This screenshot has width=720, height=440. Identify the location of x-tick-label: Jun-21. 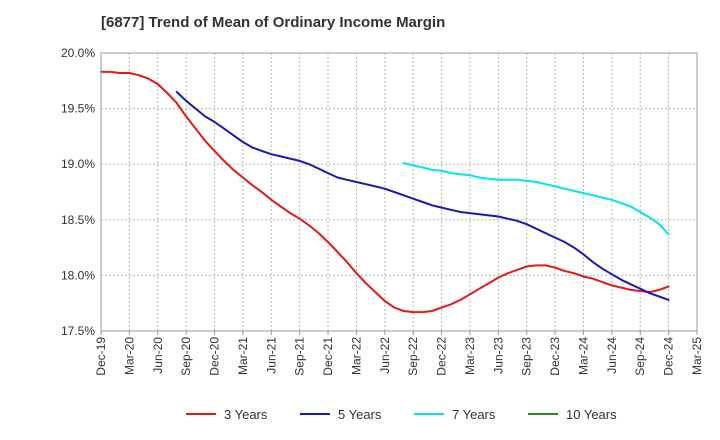
(271, 355).